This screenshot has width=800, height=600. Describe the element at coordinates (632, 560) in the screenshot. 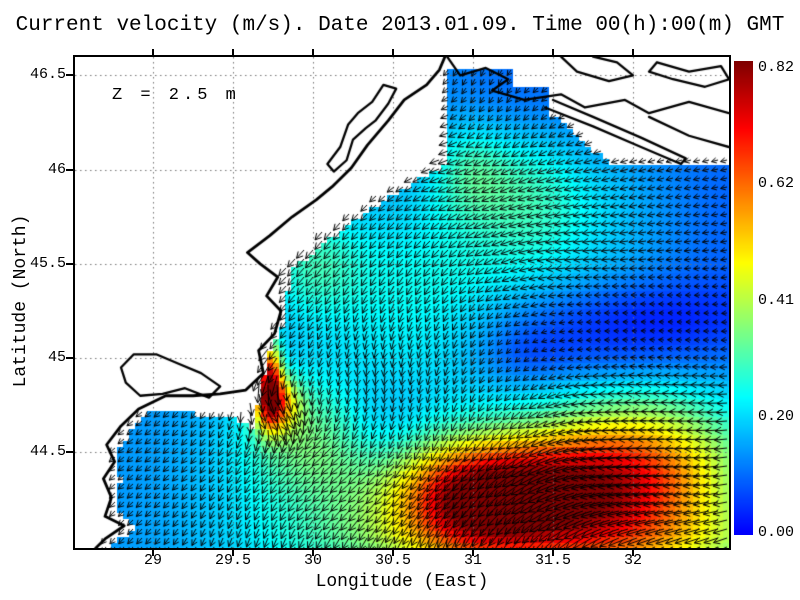

I see `x-tick-label: 32` at that location.